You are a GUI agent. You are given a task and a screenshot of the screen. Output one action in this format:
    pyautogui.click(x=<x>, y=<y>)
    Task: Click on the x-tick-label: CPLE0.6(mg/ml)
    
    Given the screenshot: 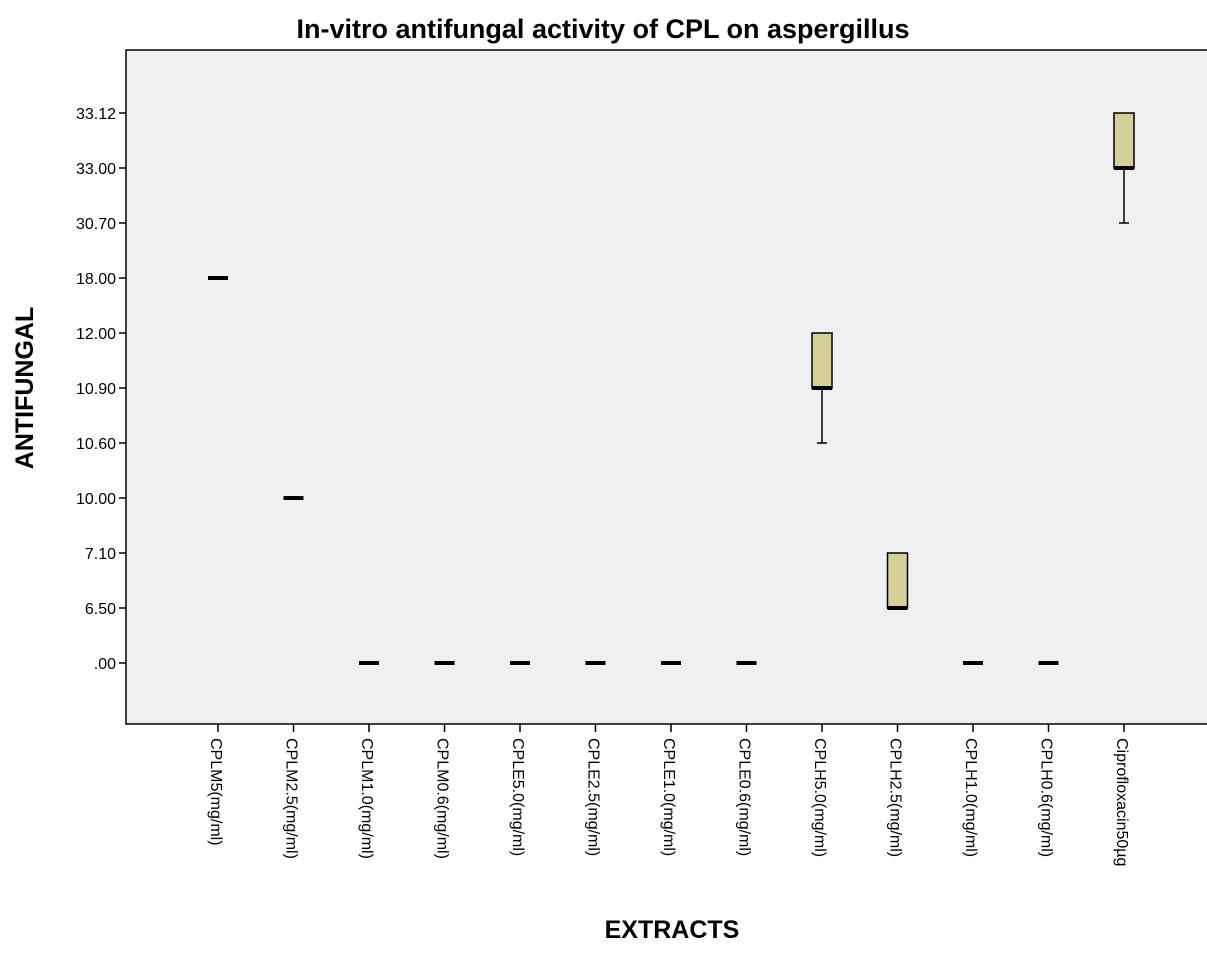 What is the action you would take?
    pyautogui.click(x=744, y=797)
    